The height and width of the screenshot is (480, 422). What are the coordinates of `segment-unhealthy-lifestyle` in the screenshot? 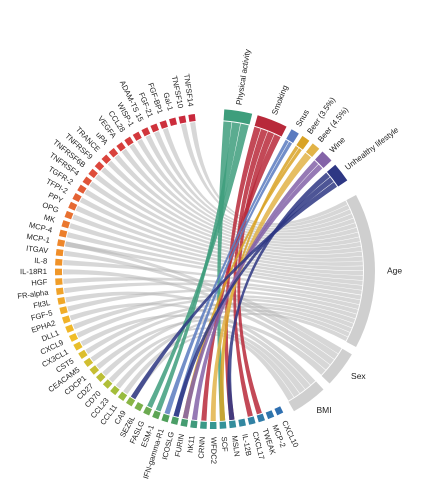 It's located at (337, 175).